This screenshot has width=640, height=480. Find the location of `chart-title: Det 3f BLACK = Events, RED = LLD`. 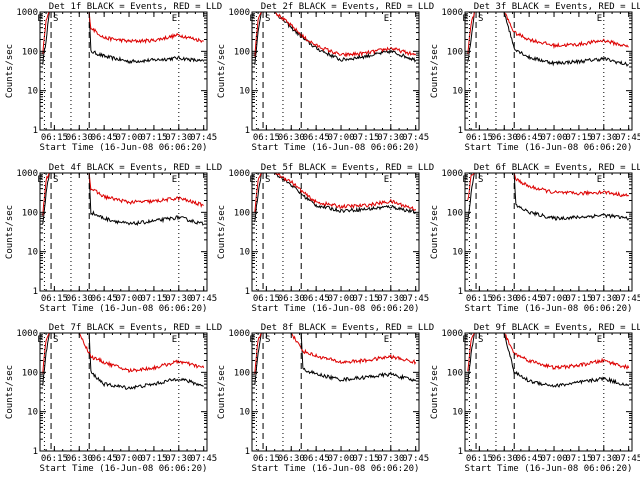

chart-title: Det 3f BLACK = Events, RED = LLD is located at coordinates (557, 7).